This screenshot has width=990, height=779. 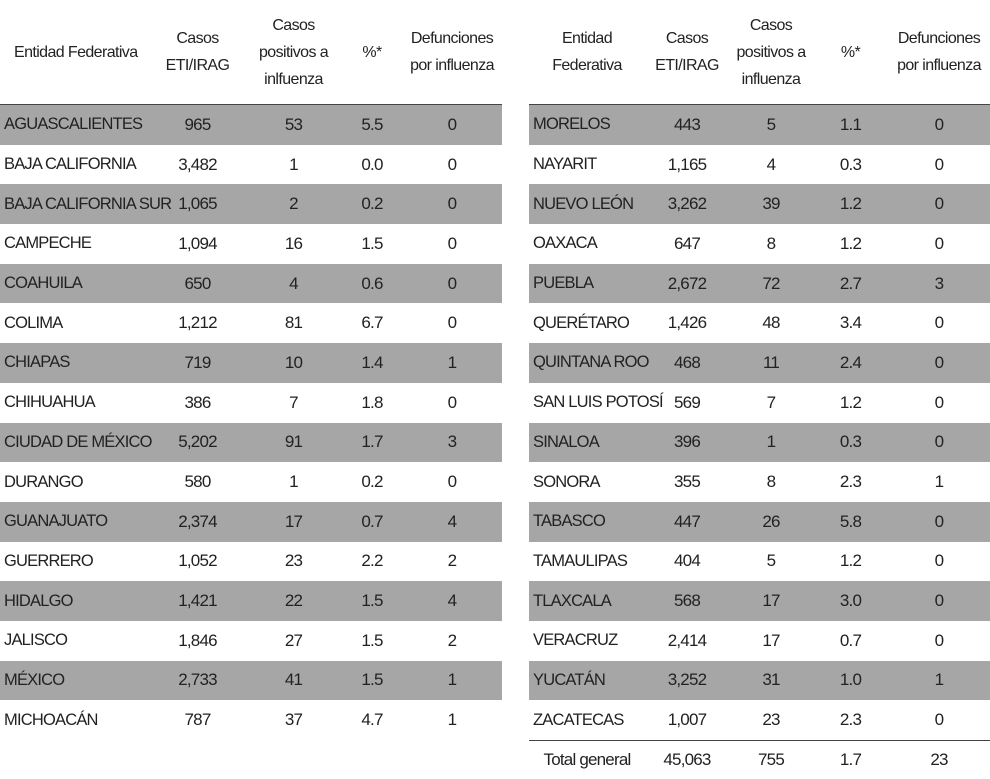 What do you see at coordinates (687, 443) in the screenshot?
I see `cell-casos: 396` at bounding box center [687, 443].